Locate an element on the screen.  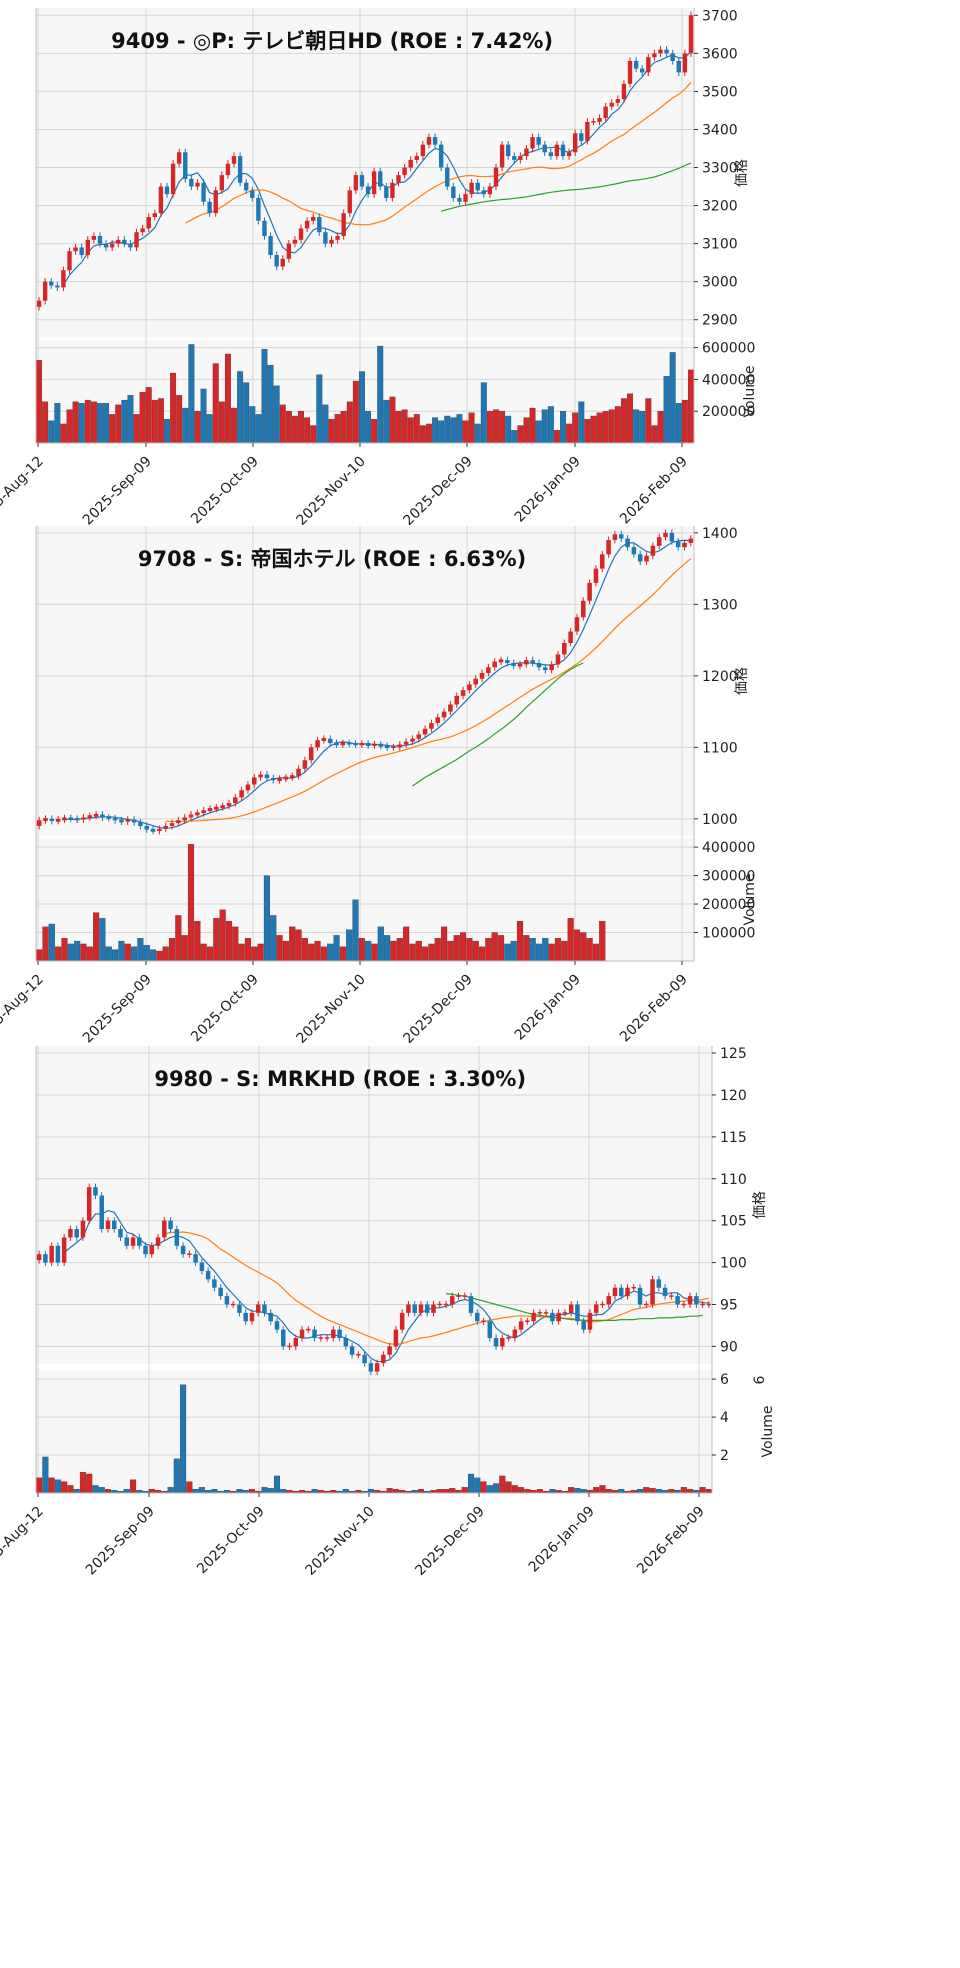
price-tick-label: 3700 is located at coordinates (720, 16).